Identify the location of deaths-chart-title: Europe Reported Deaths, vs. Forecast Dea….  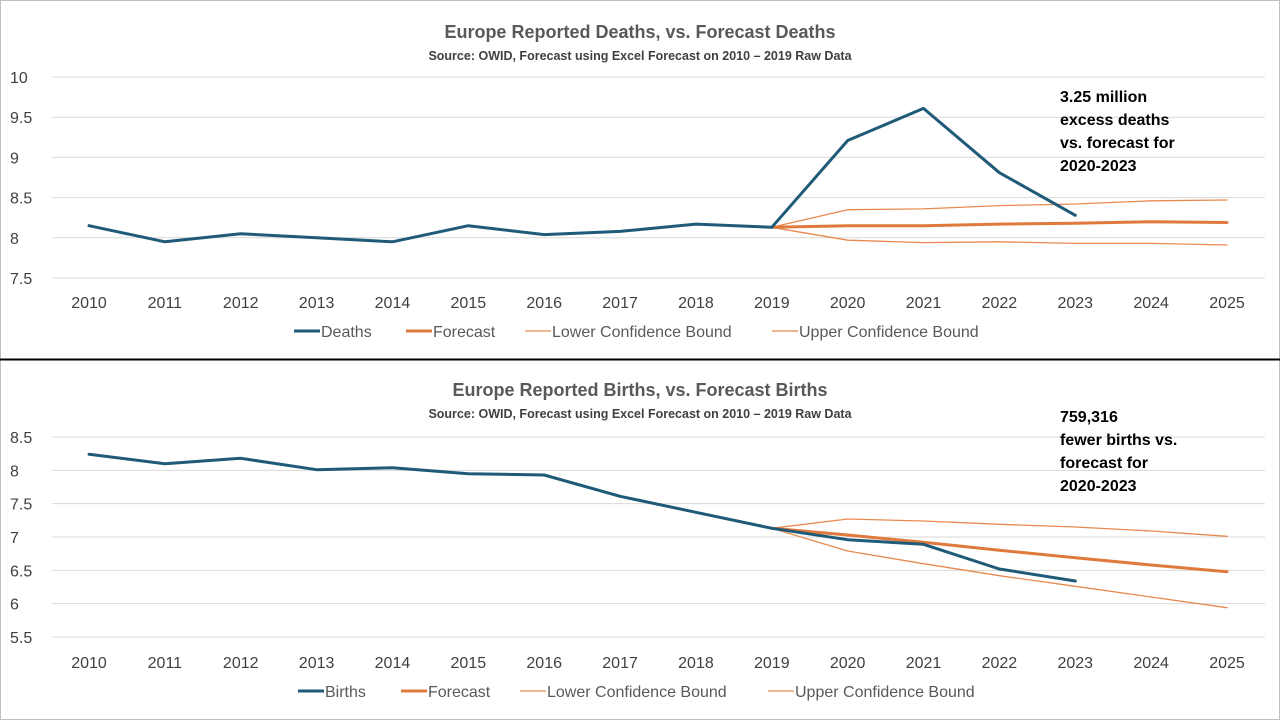
(639, 32).